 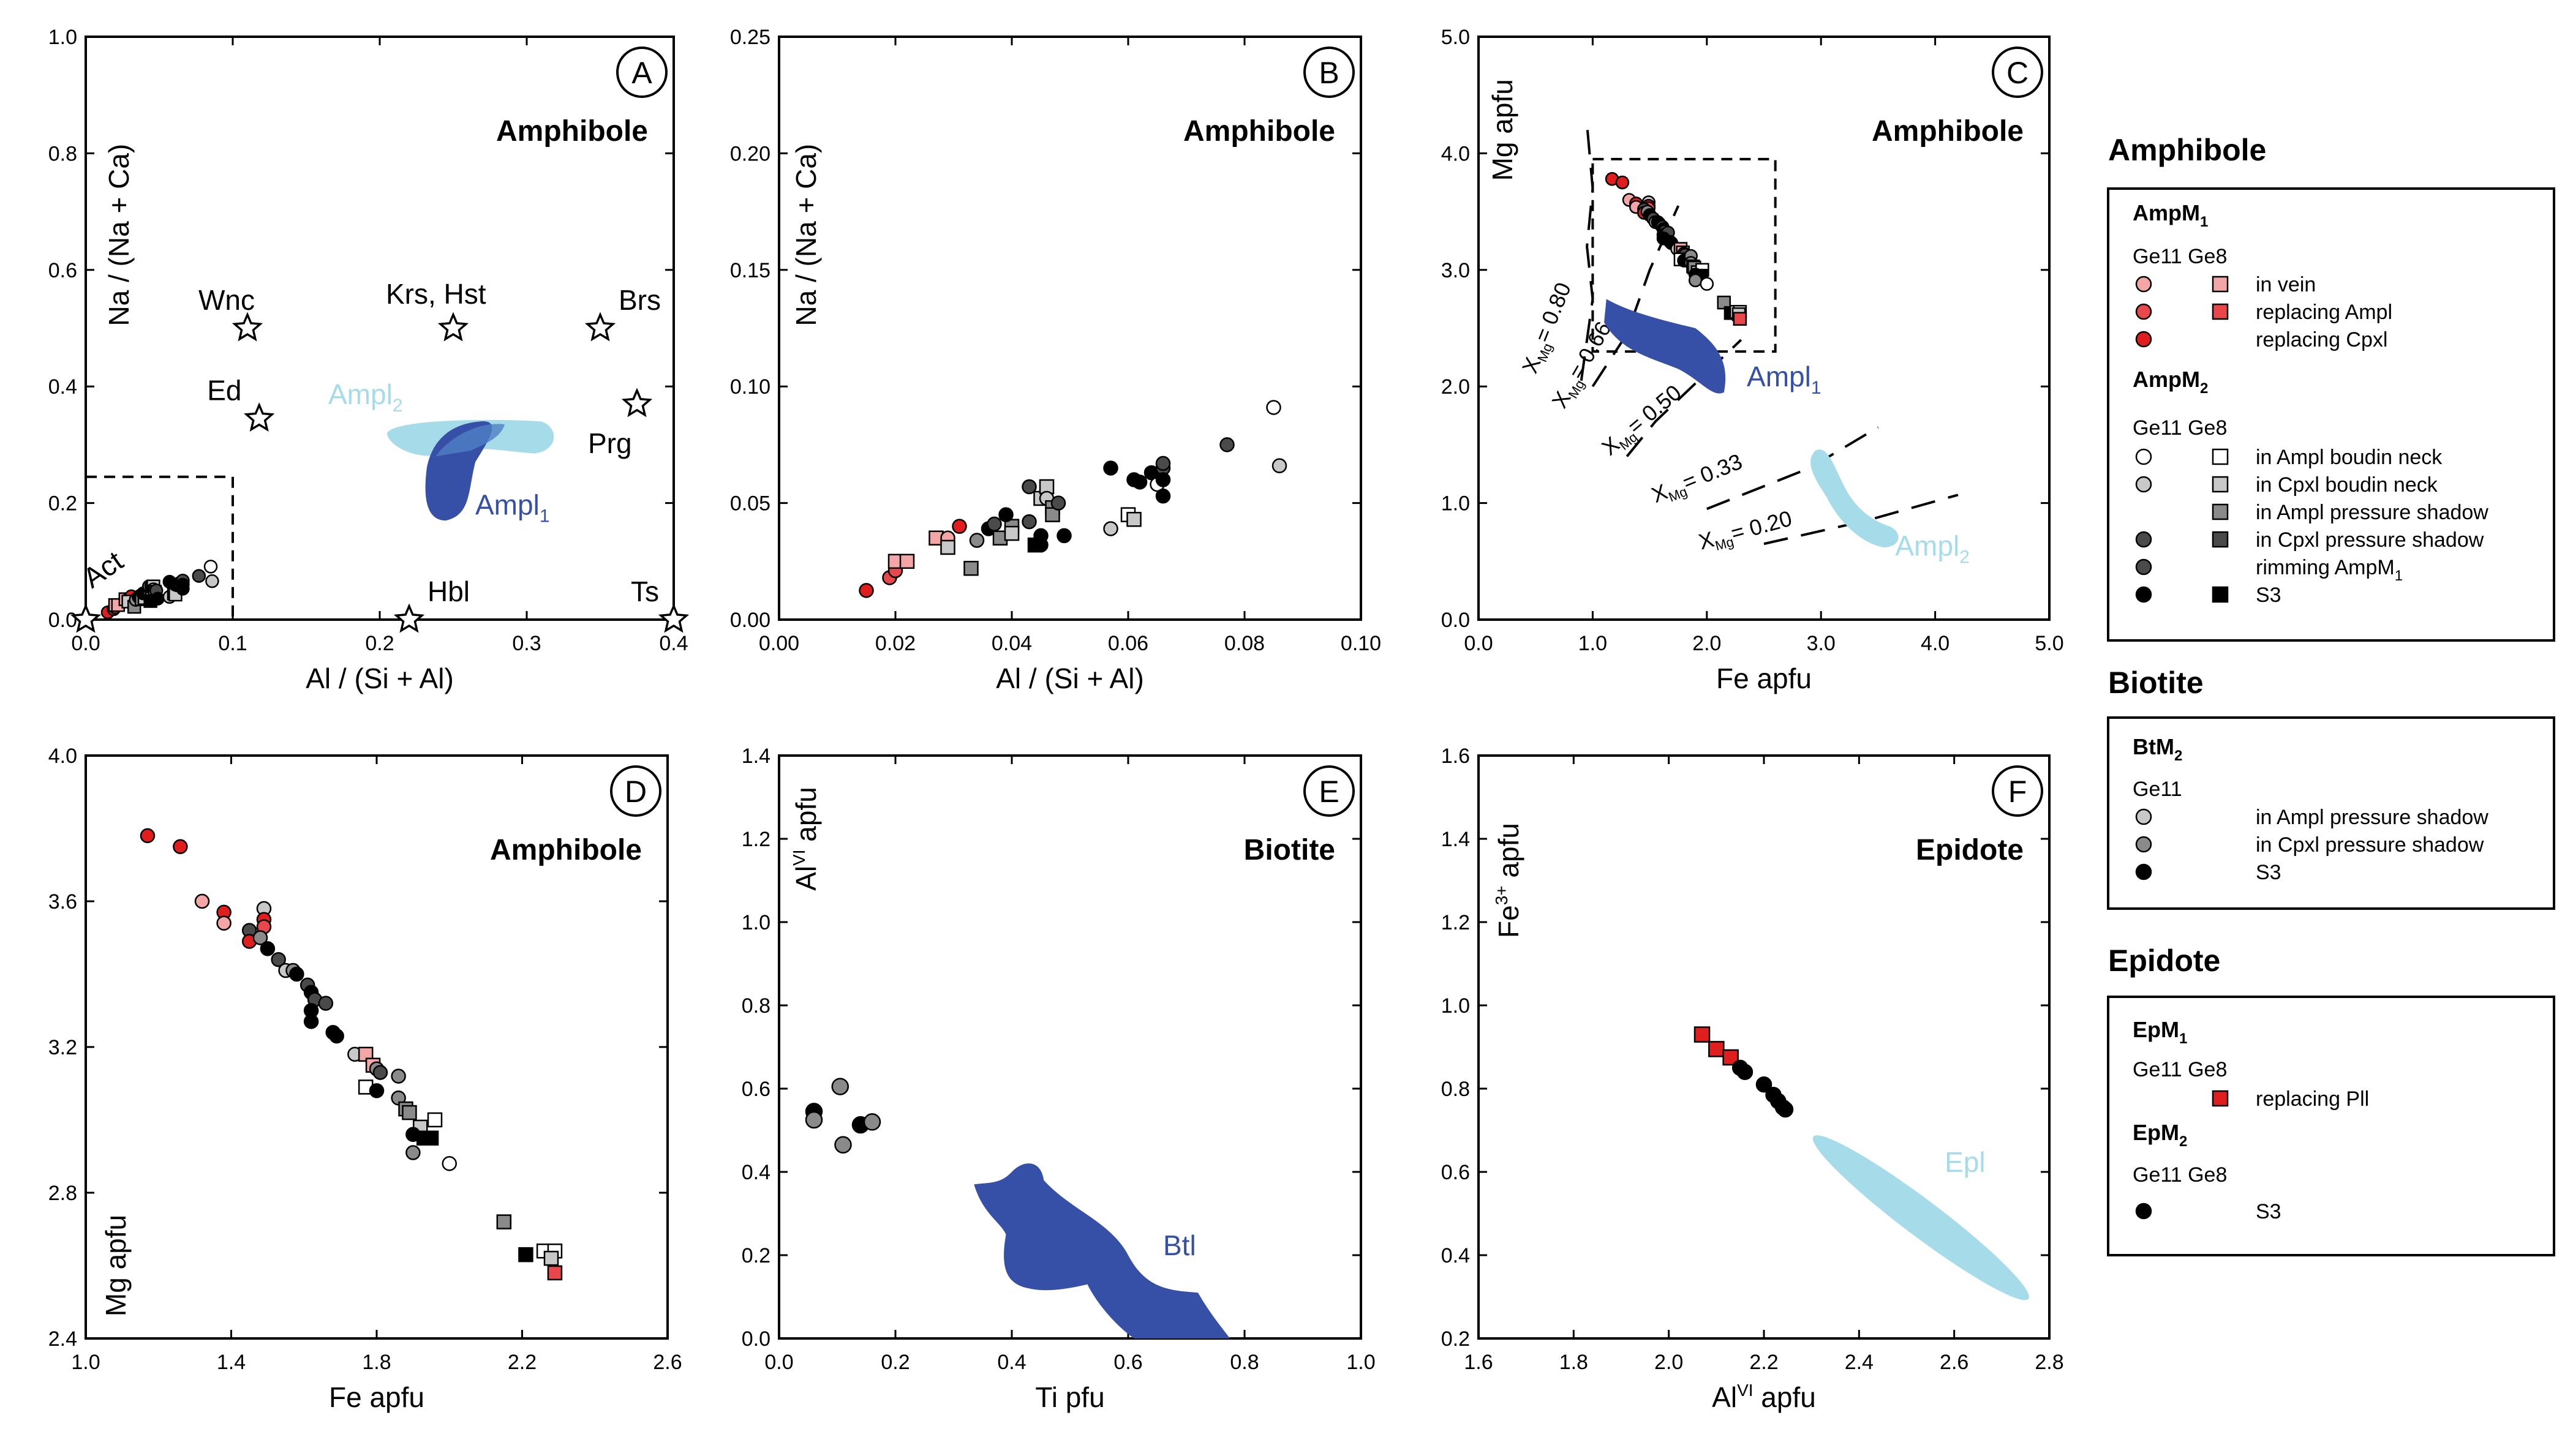 I want to click on legend-box-amphibole, so click(x=2331, y=414).